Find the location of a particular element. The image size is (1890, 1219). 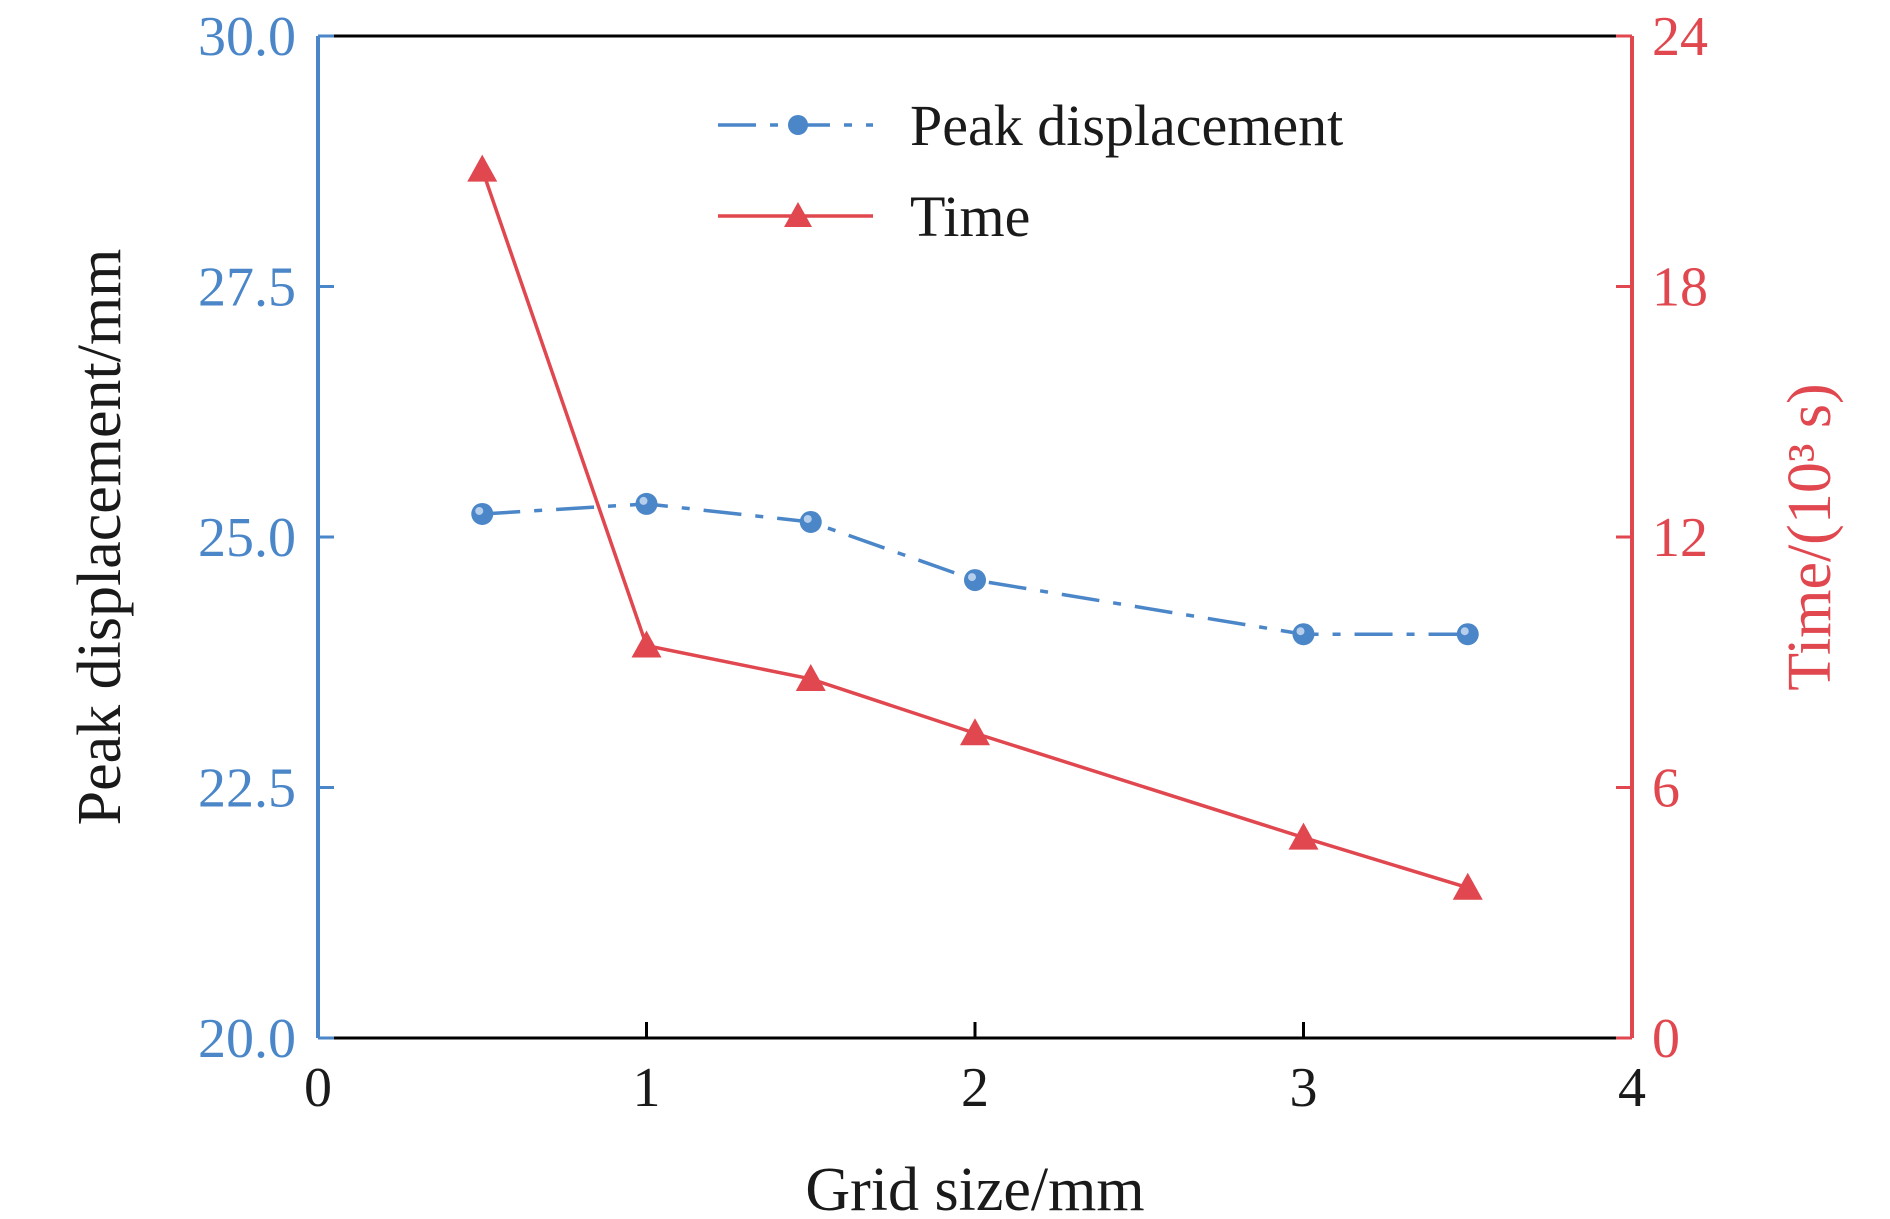

left-y-axis-title: Peak displacement/mm is located at coordinates (100, 537).